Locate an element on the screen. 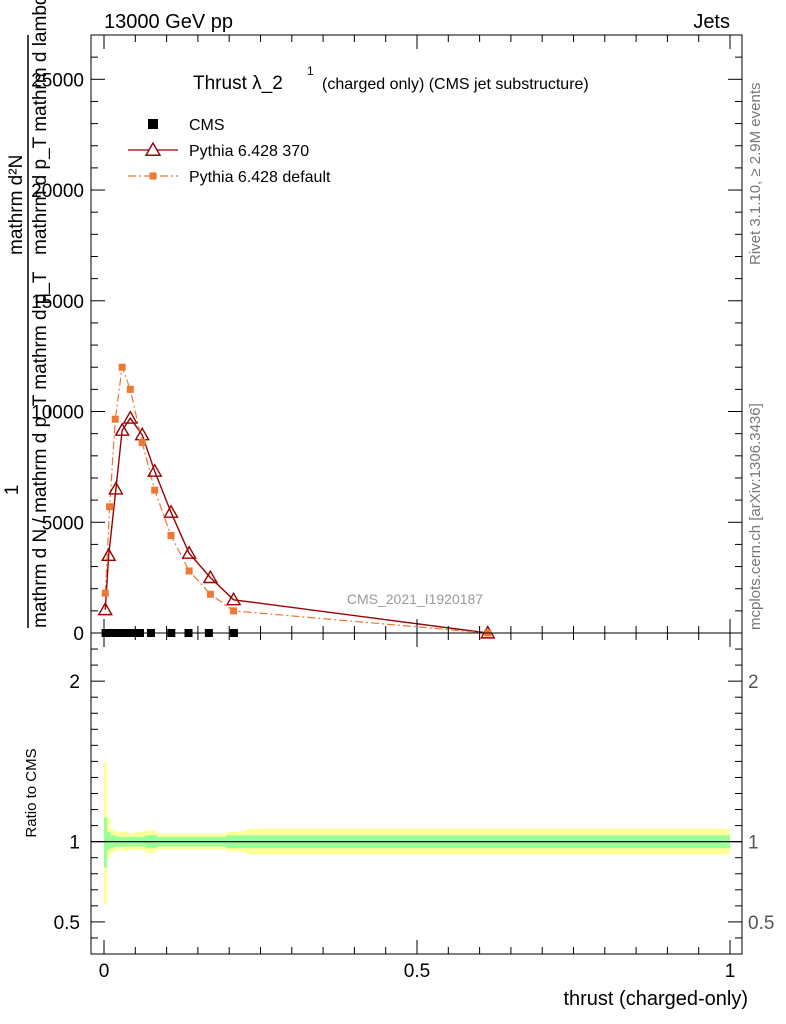  ylabel-part-2: mathrm d²N is located at coordinates (16, 205).